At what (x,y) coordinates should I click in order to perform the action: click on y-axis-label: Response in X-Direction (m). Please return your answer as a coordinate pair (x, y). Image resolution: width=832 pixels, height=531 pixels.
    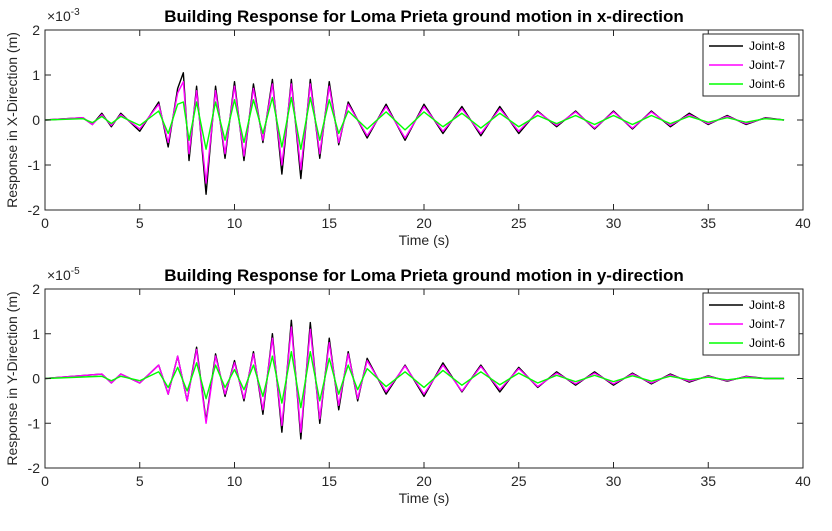
    Looking at the image, I should click on (12, 120).